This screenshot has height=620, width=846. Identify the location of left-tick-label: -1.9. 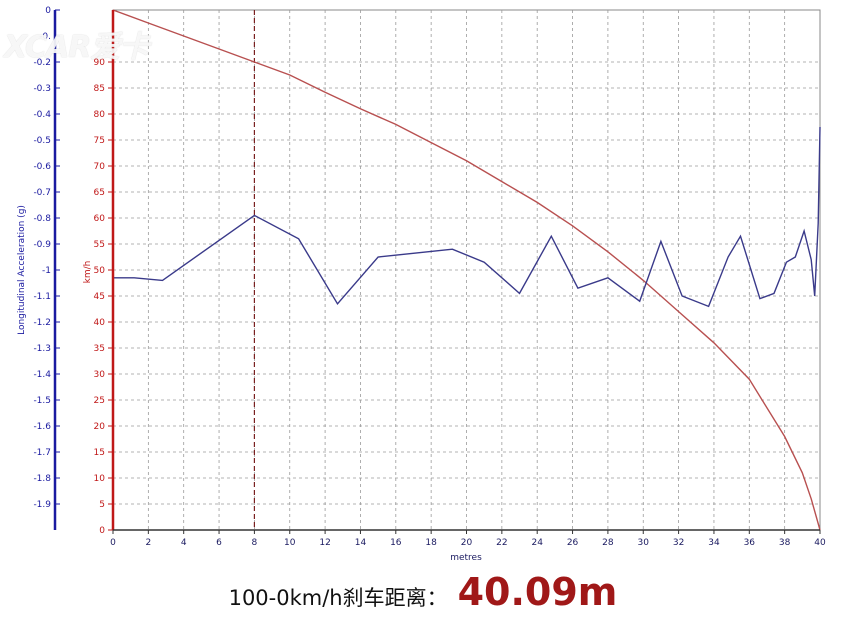
(42, 505).